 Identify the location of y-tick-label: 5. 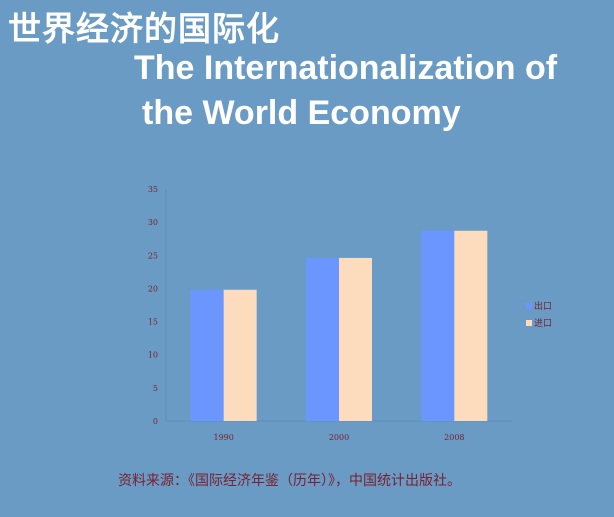
(155, 388).